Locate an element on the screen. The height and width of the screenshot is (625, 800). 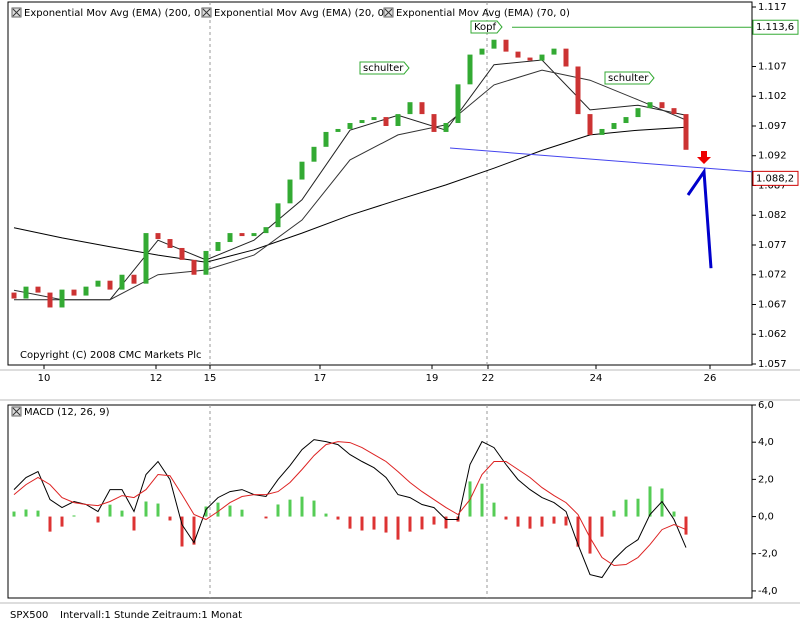
y-tick-label: 1.082 is located at coordinates (772, 215).